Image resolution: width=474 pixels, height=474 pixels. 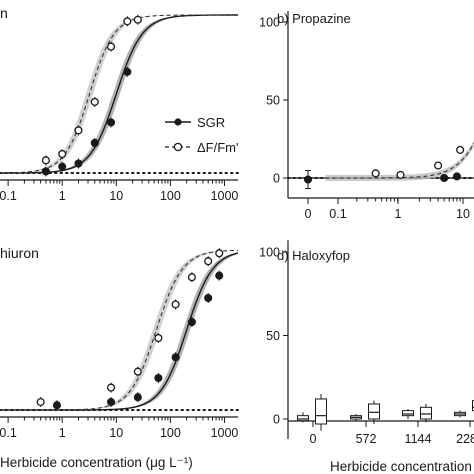 What do you see at coordinates (273, 336) in the screenshot?
I see `d-y-tick-label: 50` at bounding box center [273, 336].